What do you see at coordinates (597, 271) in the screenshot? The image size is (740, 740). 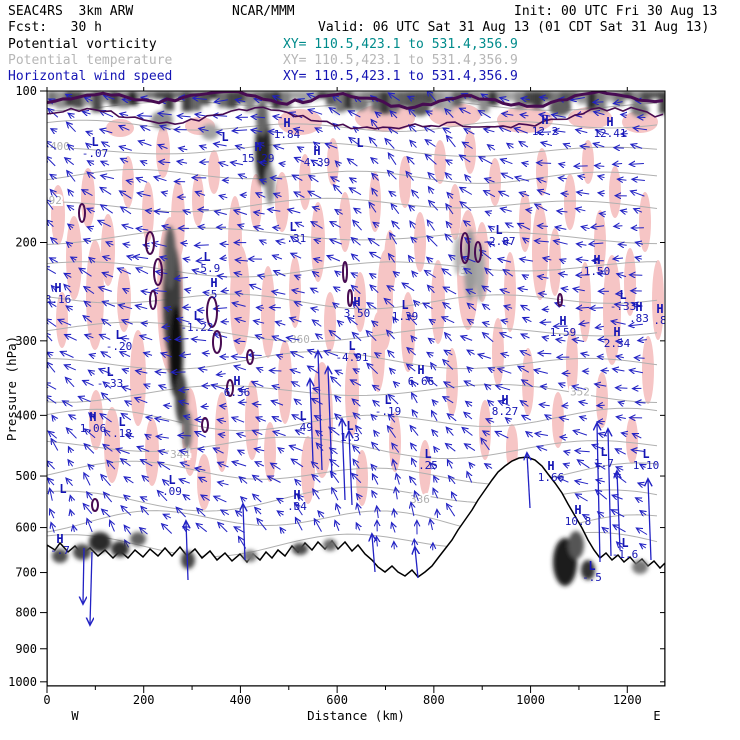 I see `svg-text: 1.50` at bounding box center [597, 271].